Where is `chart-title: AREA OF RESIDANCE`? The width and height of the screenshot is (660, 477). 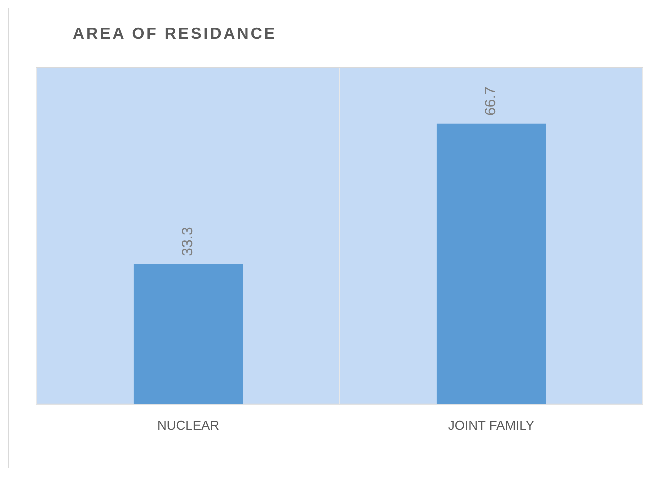
chart-title: AREA OF RESIDANCE is located at coordinates (175, 35).